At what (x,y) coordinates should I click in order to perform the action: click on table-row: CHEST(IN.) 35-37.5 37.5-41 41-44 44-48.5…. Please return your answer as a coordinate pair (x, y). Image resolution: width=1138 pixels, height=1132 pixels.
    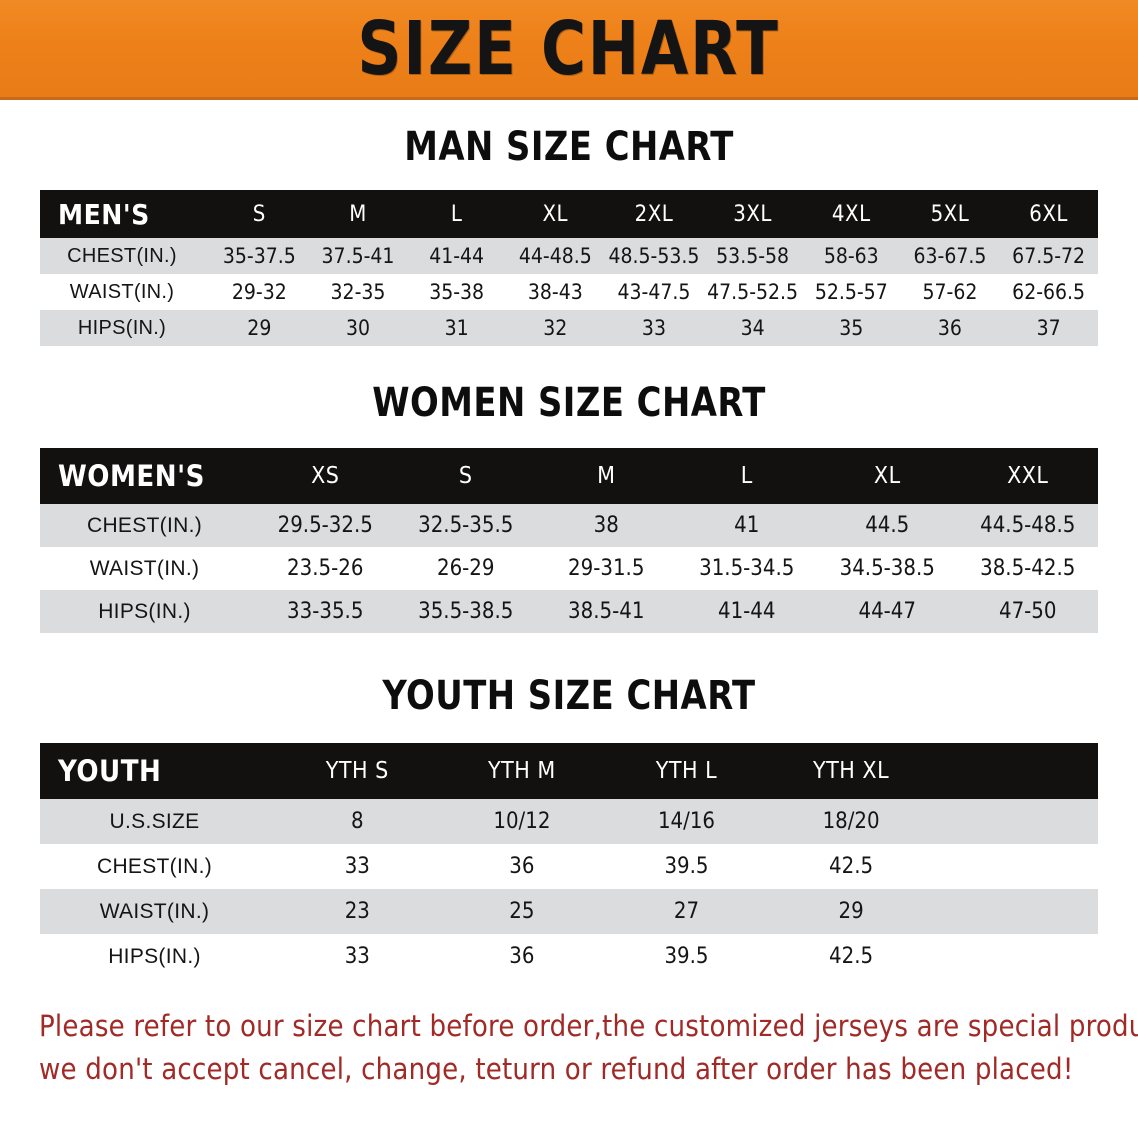
    Looking at the image, I should click on (569, 256).